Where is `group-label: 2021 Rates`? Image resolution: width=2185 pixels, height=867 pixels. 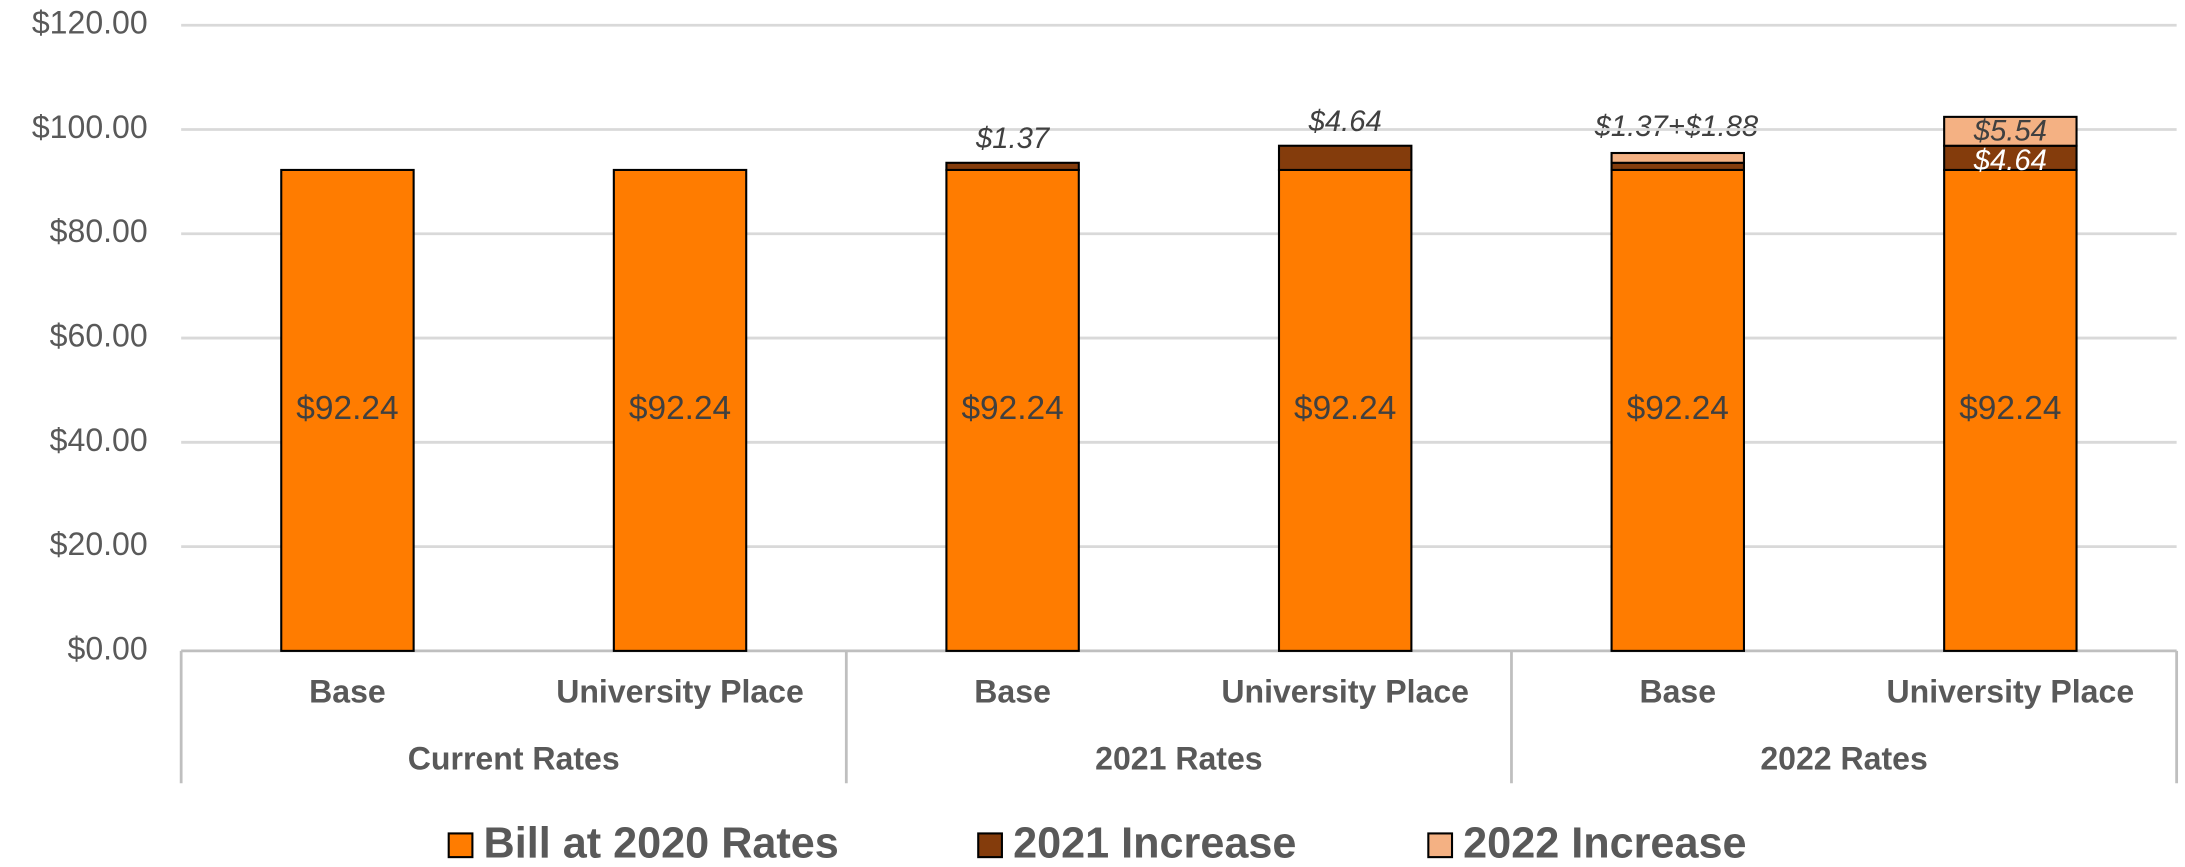
group-label: 2021 Rates is located at coordinates (1178, 758).